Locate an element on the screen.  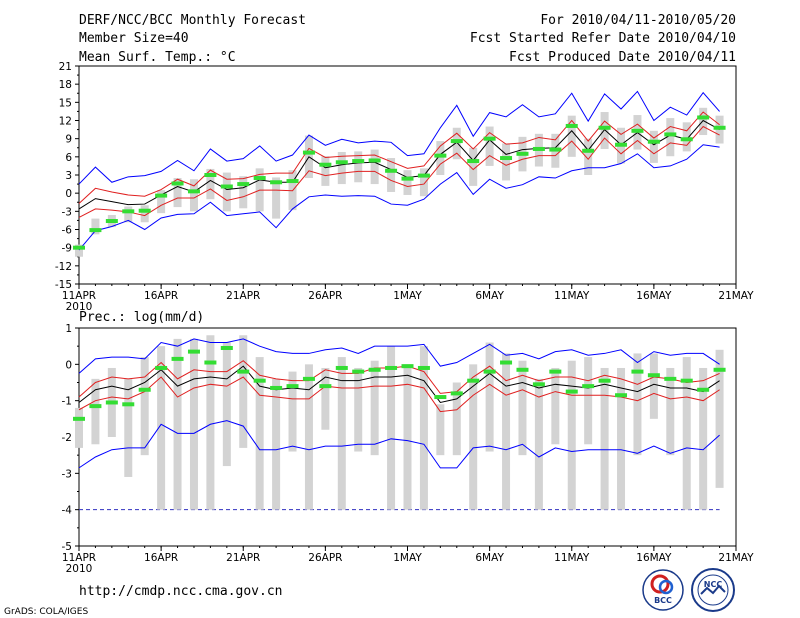
y-tick-label: -1 is located at coordinates (67, 402).